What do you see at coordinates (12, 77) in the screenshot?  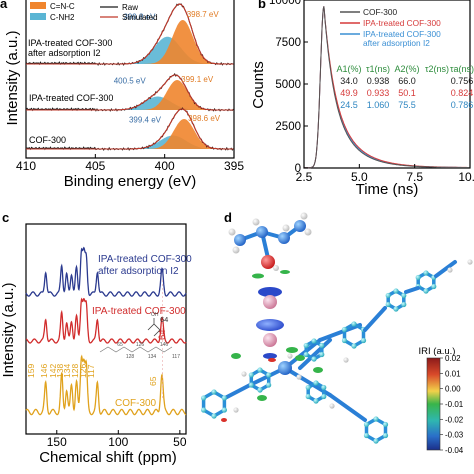 I see `y-axis-label-a: Intensity (a.u.)` at bounding box center [12, 77].